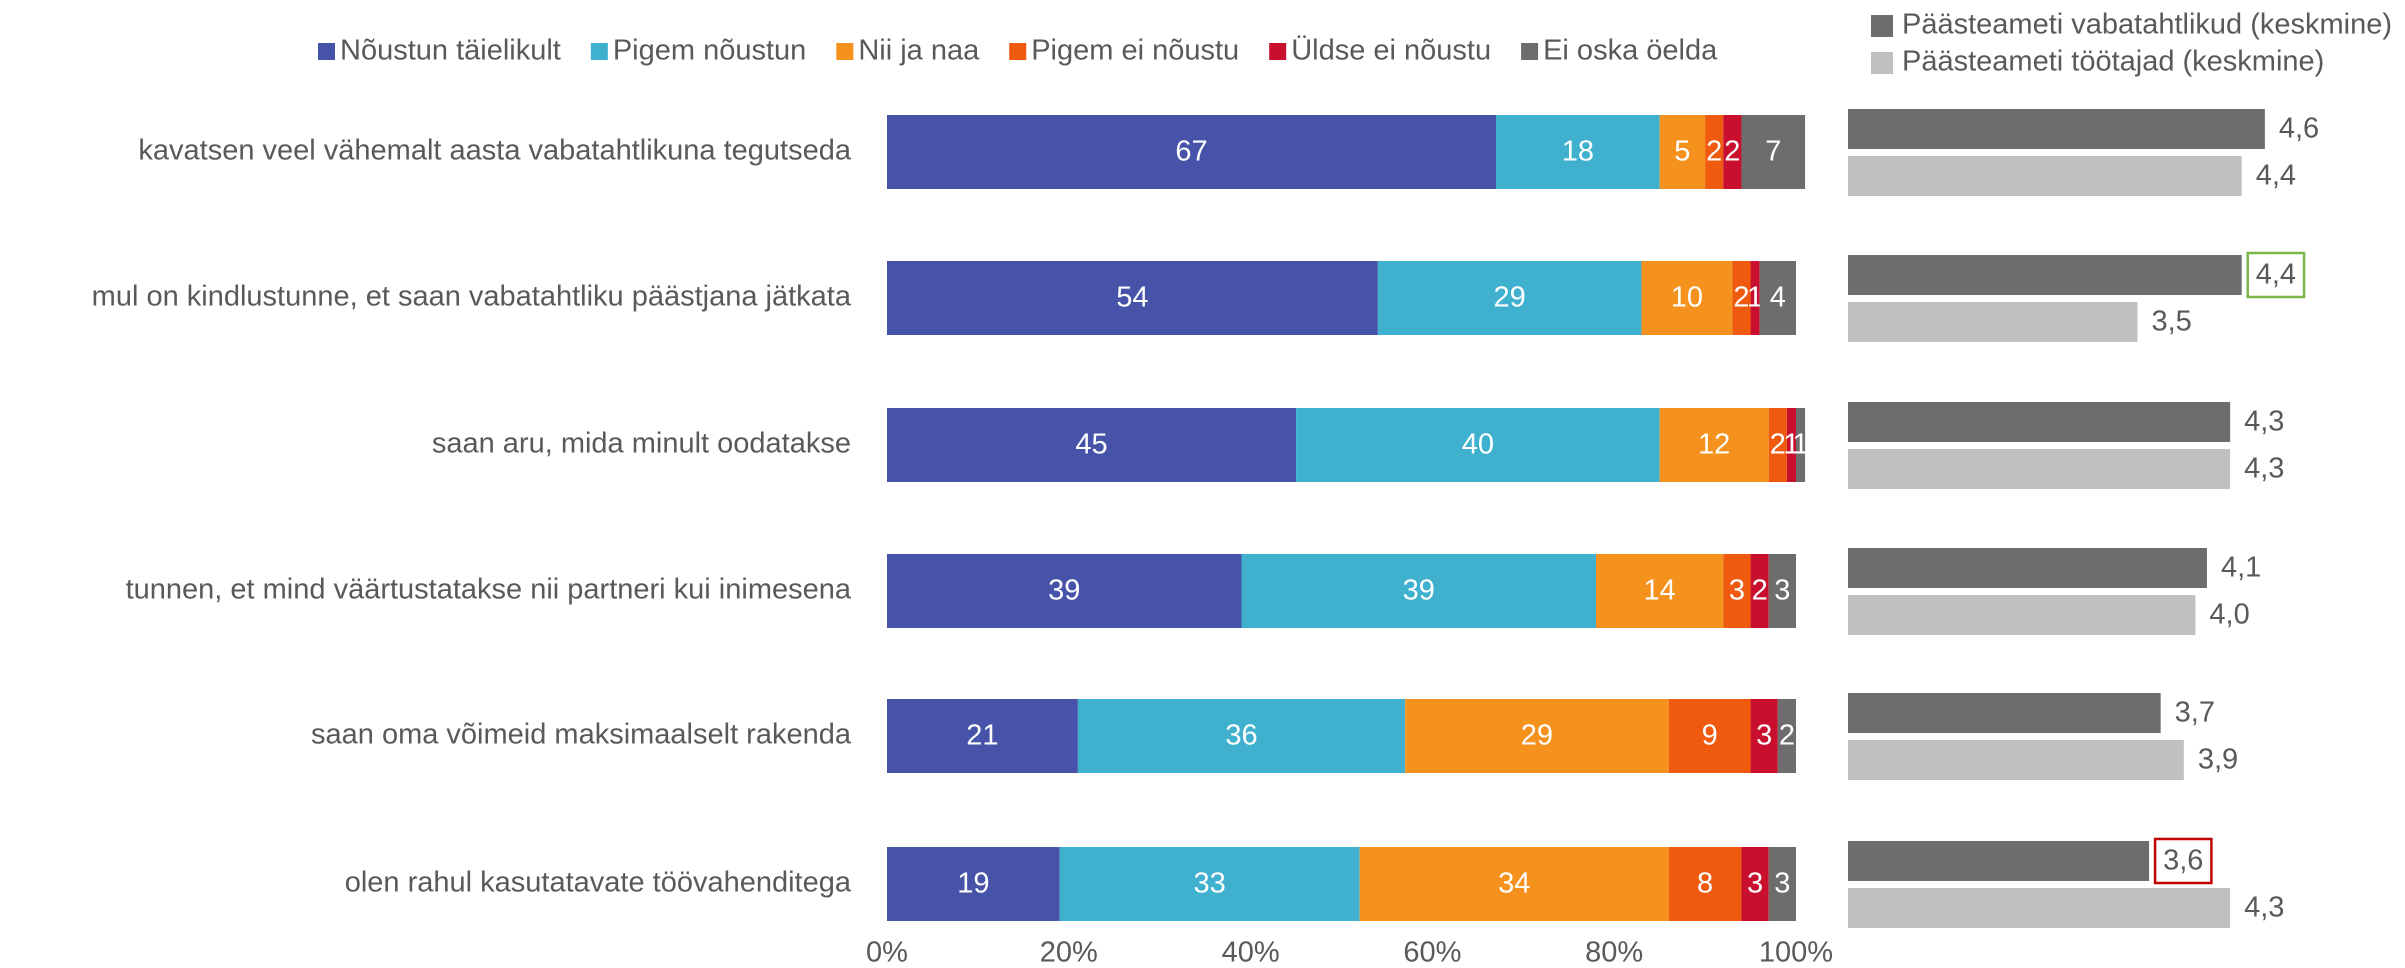 Image resolution: width=2405 pixels, height=968 pixels. Describe the element at coordinates (2147, 25) in the screenshot. I see `legend-label: Päästeameti vabatahtlikud (keskmine)` at that location.